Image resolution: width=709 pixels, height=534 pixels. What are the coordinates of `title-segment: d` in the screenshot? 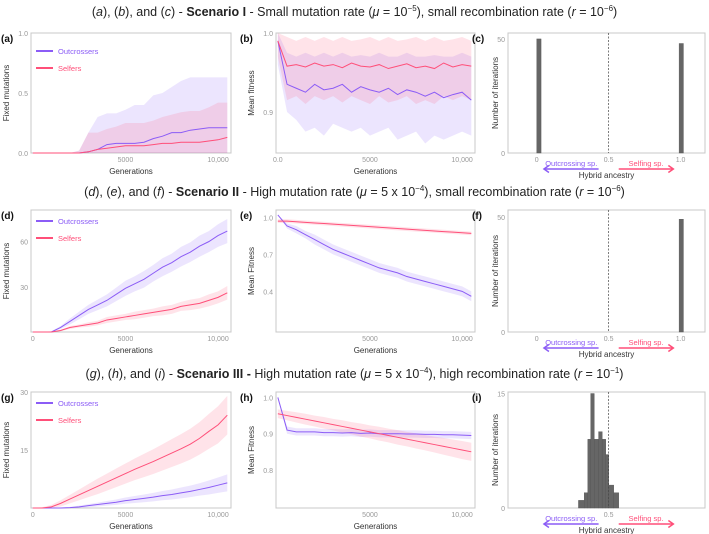 It's located at (92, 192).